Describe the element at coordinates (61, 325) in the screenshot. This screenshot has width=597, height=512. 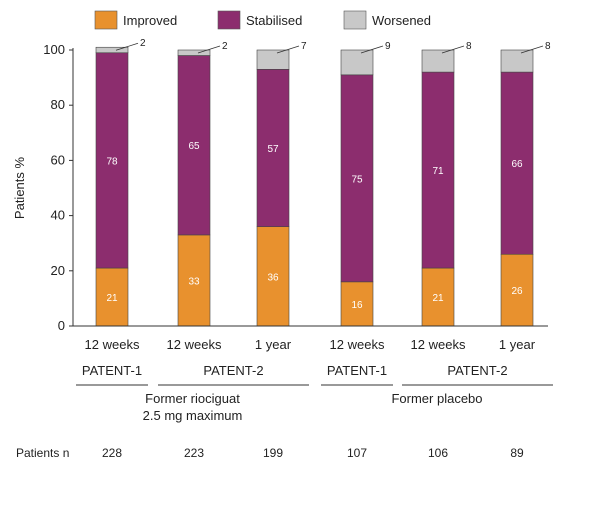
I see `y-tick-label: 0` at that location.